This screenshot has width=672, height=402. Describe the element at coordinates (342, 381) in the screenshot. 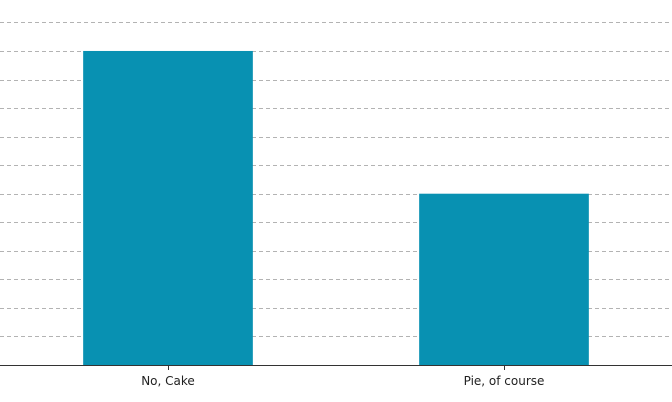

I see `x-tick-labels: No, Cake Pie, of course` at that location.